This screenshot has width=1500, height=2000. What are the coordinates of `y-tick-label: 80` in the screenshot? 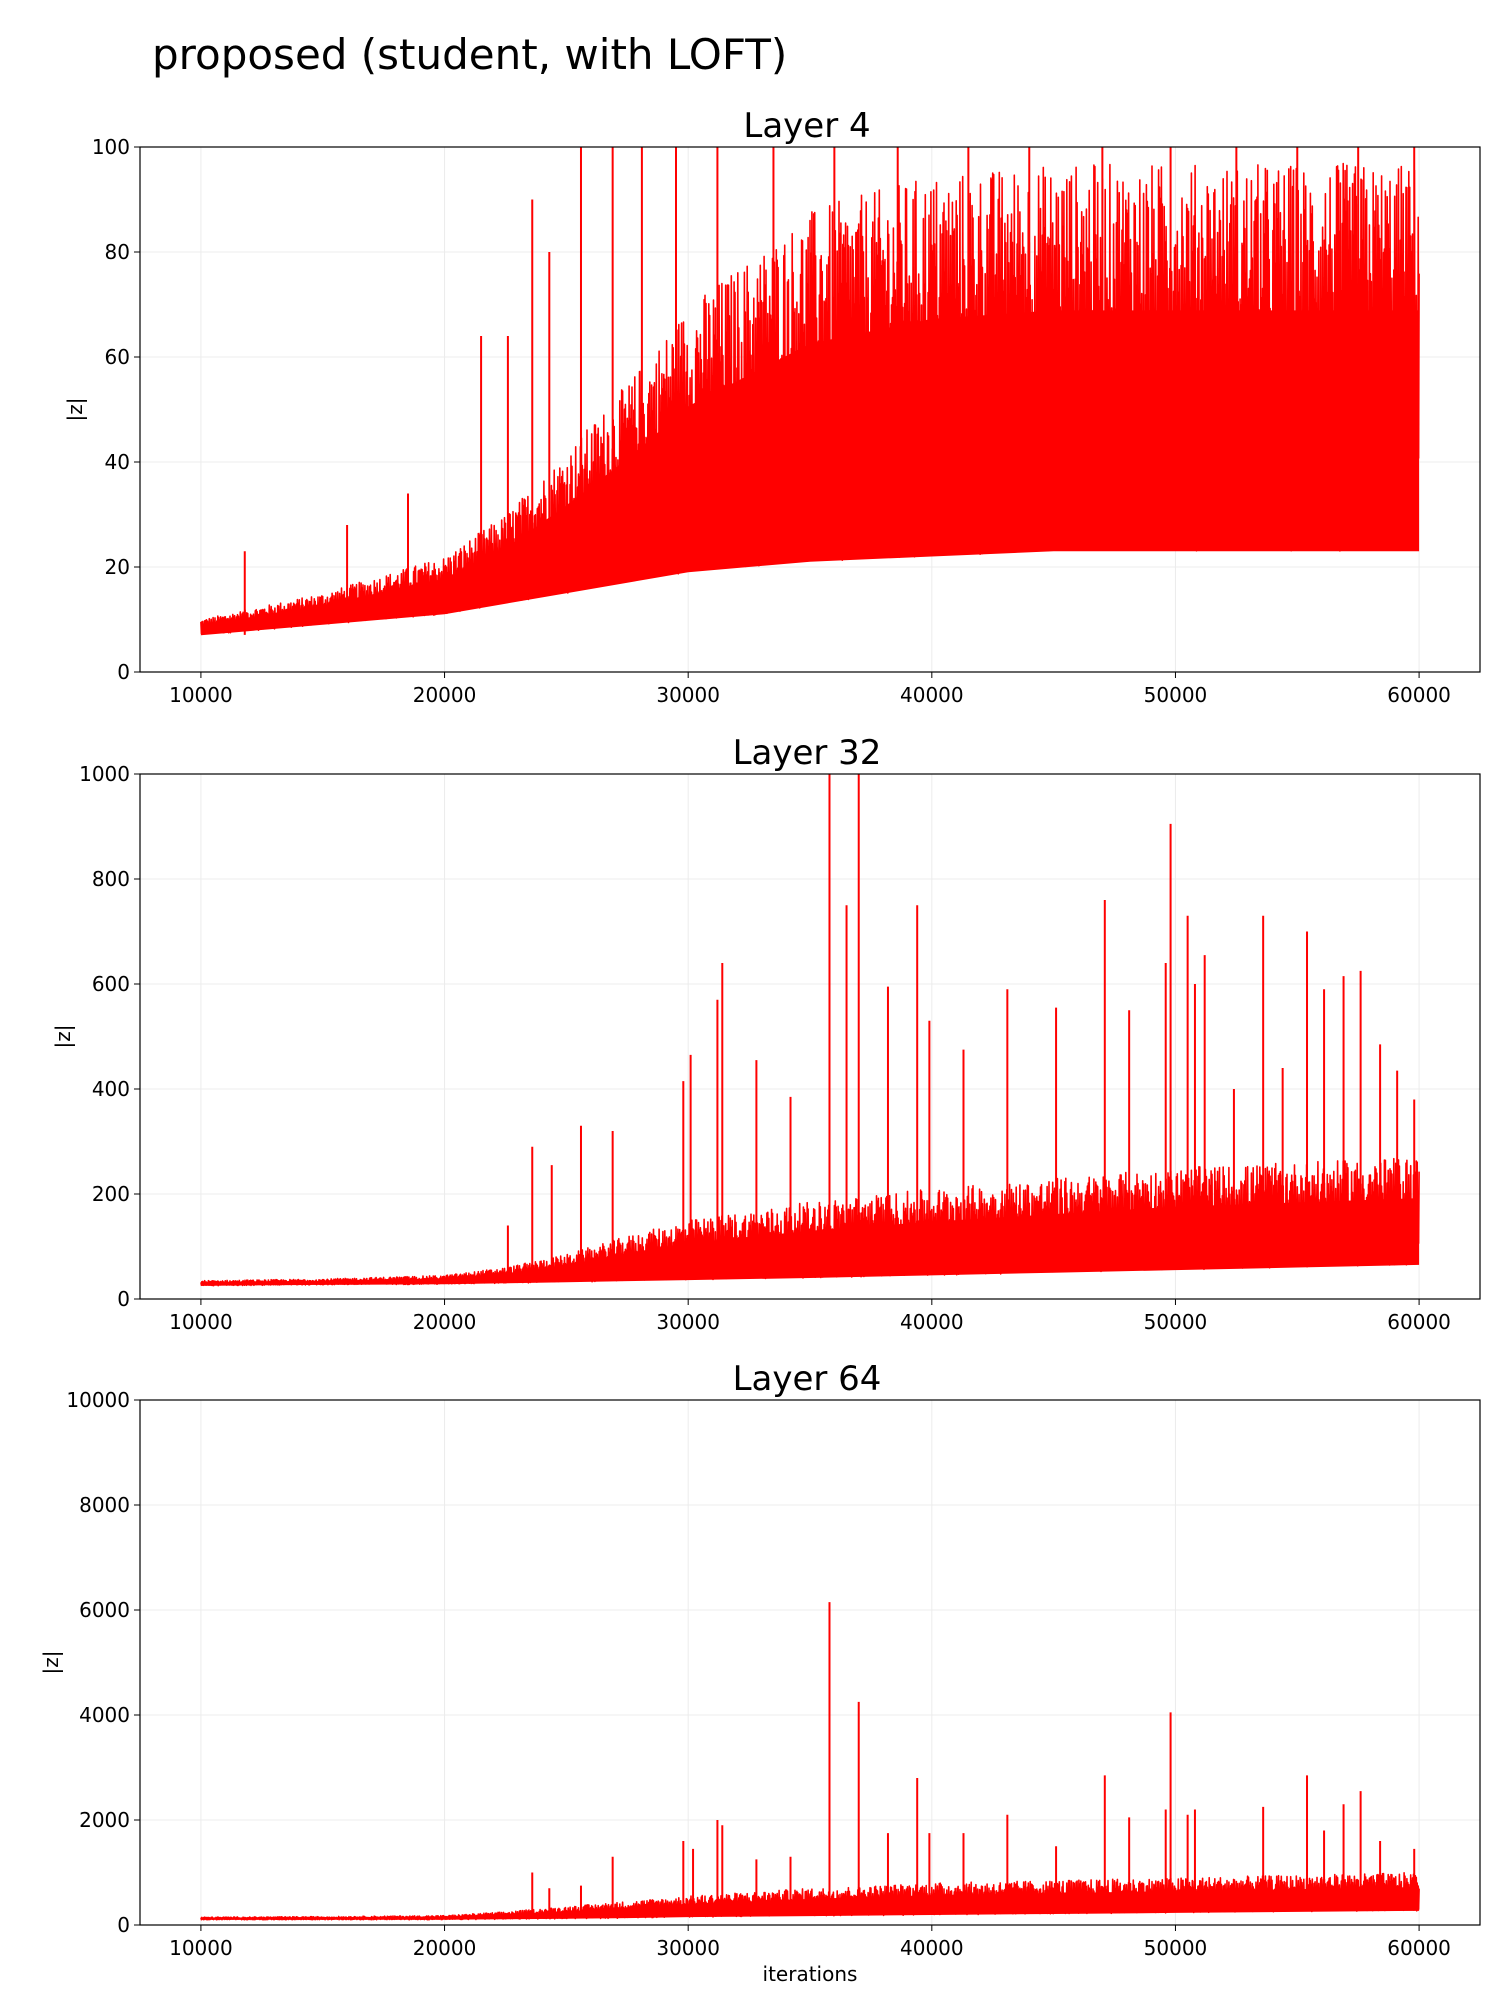 It's located at (117, 252).